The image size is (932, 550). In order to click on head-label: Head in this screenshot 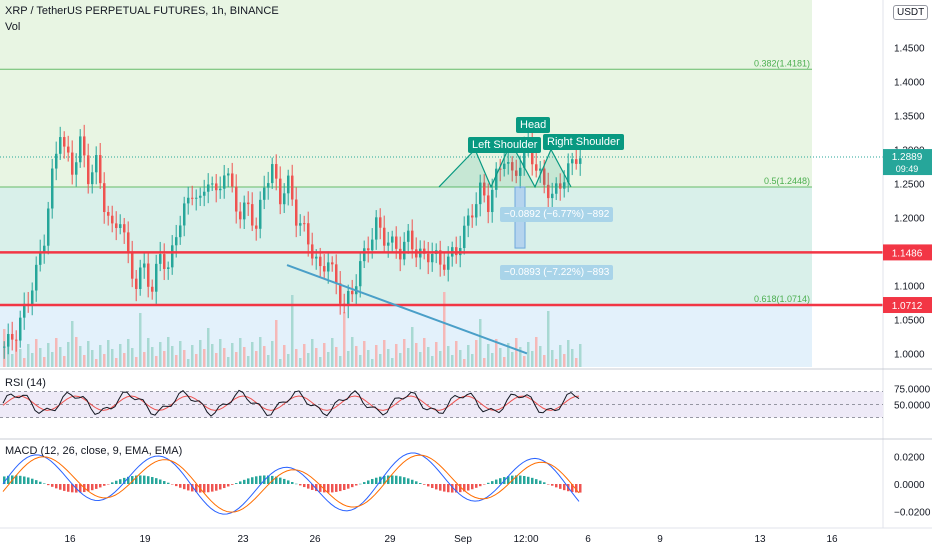, I will do `click(533, 125)`.